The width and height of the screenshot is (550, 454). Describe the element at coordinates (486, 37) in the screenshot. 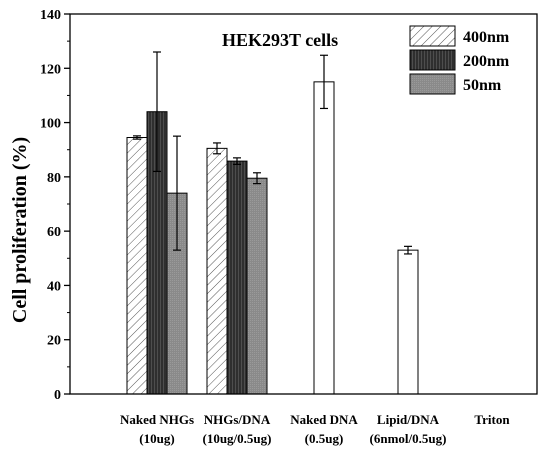

I see `legend-label: 400nm` at that location.